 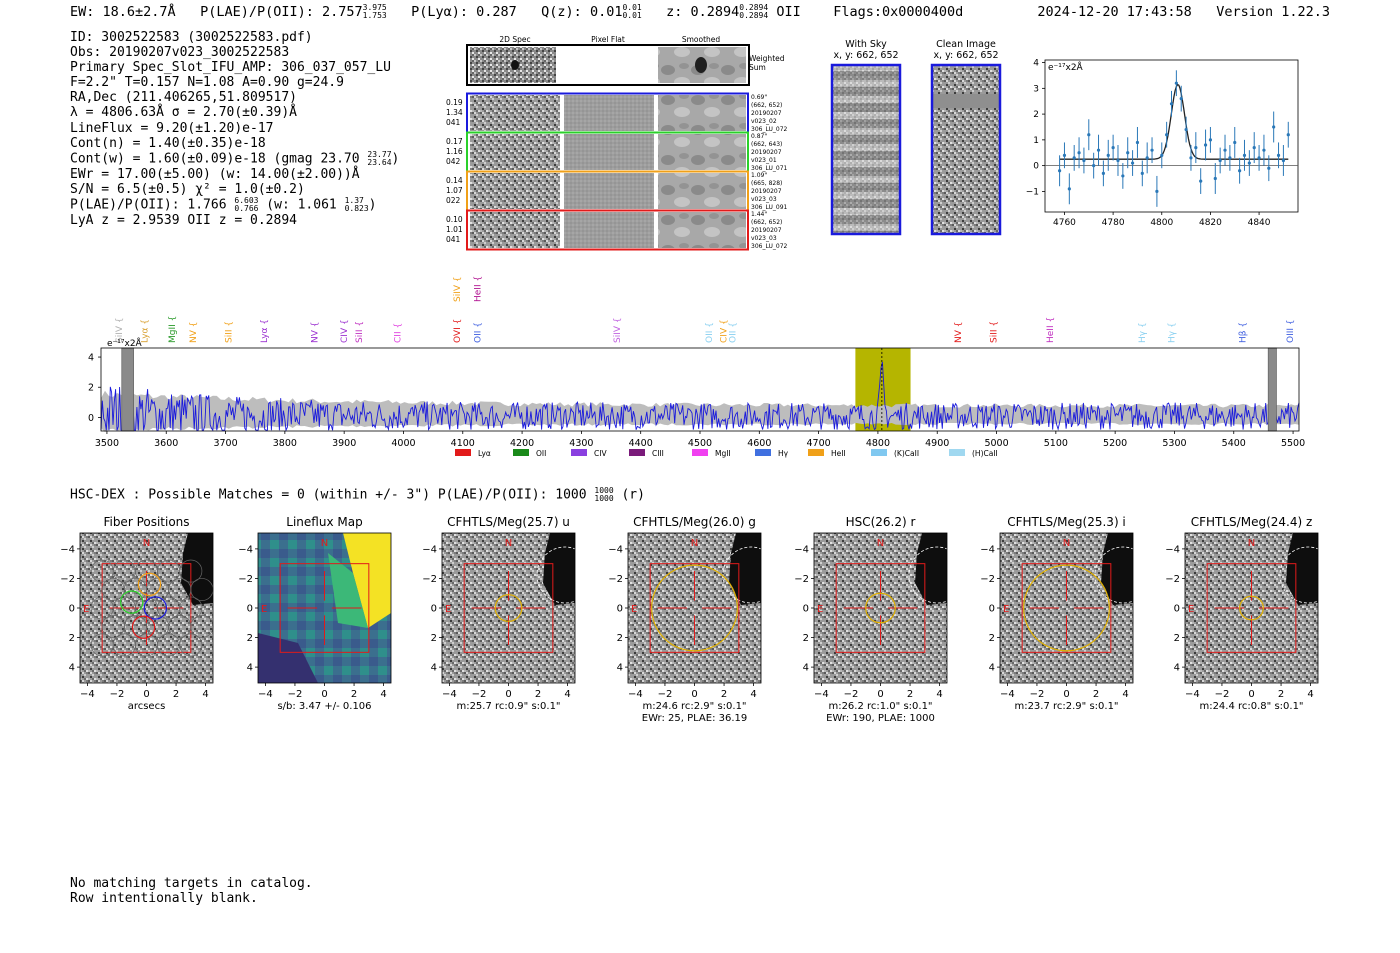 I want to click on fiber-smoothed, so click(x=702, y=113).